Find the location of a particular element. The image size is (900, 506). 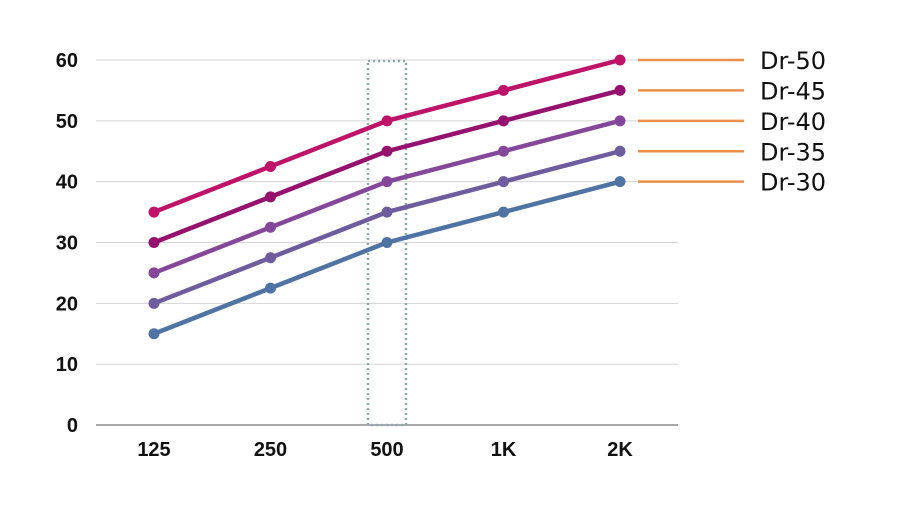

legend-label: Dr-50 is located at coordinates (793, 61).